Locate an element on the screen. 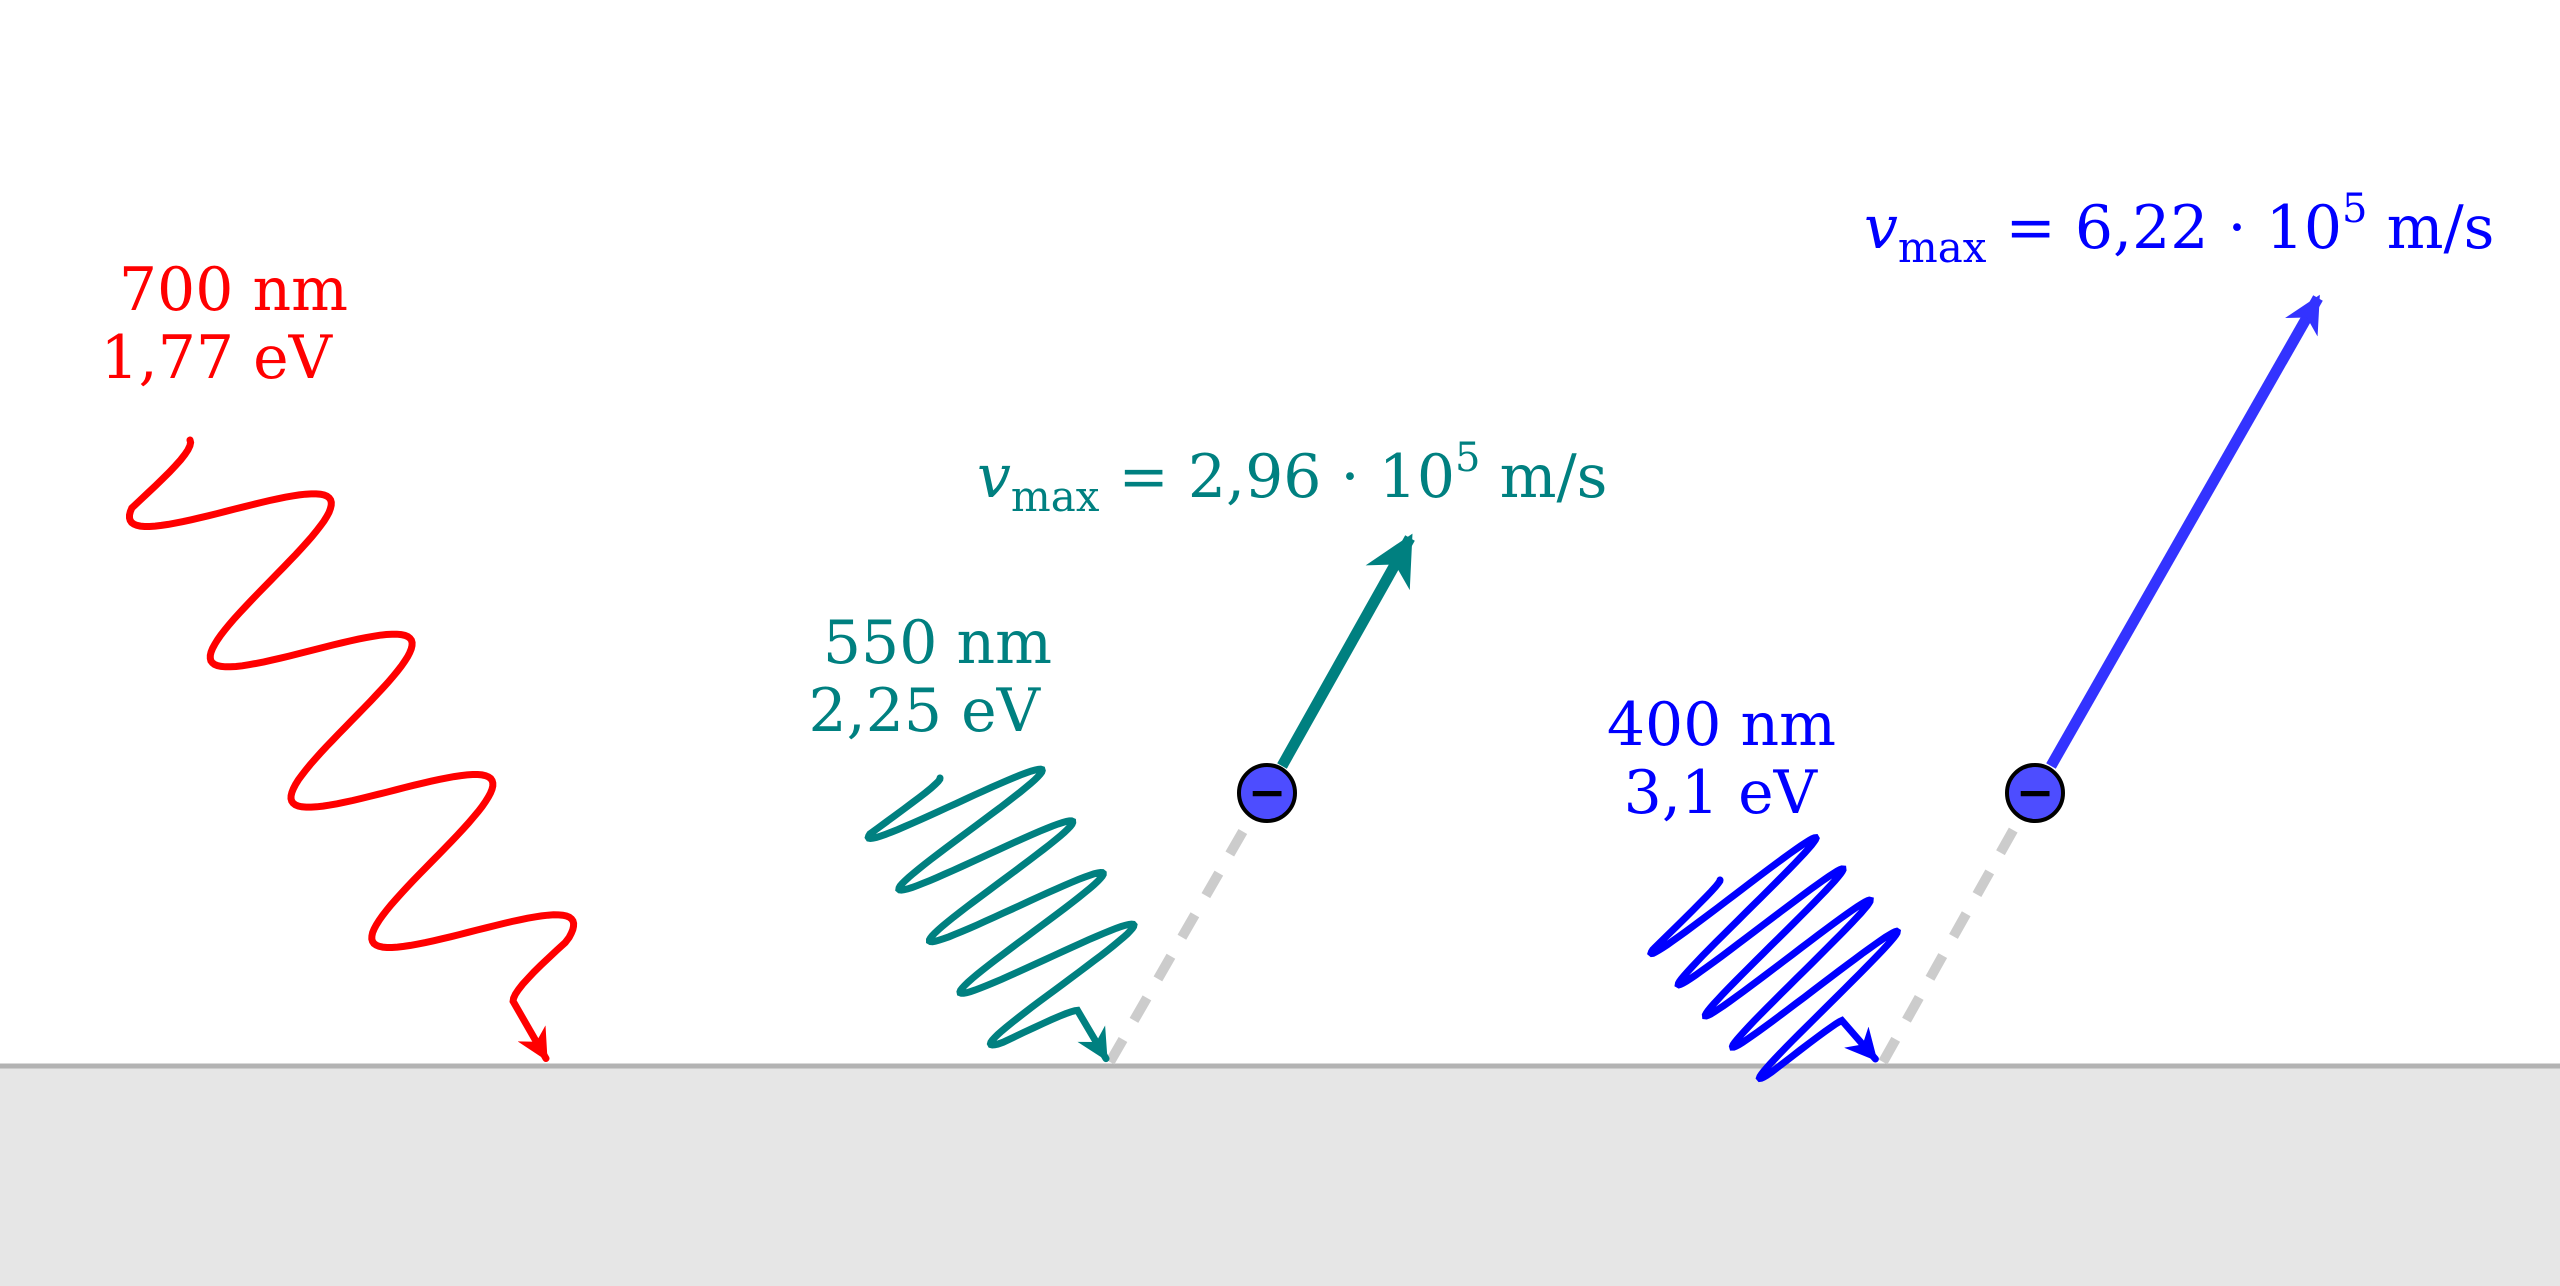 The width and height of the screenshot is (2560, 1286). photon-wave-green is located at coordinates (1001, 914).